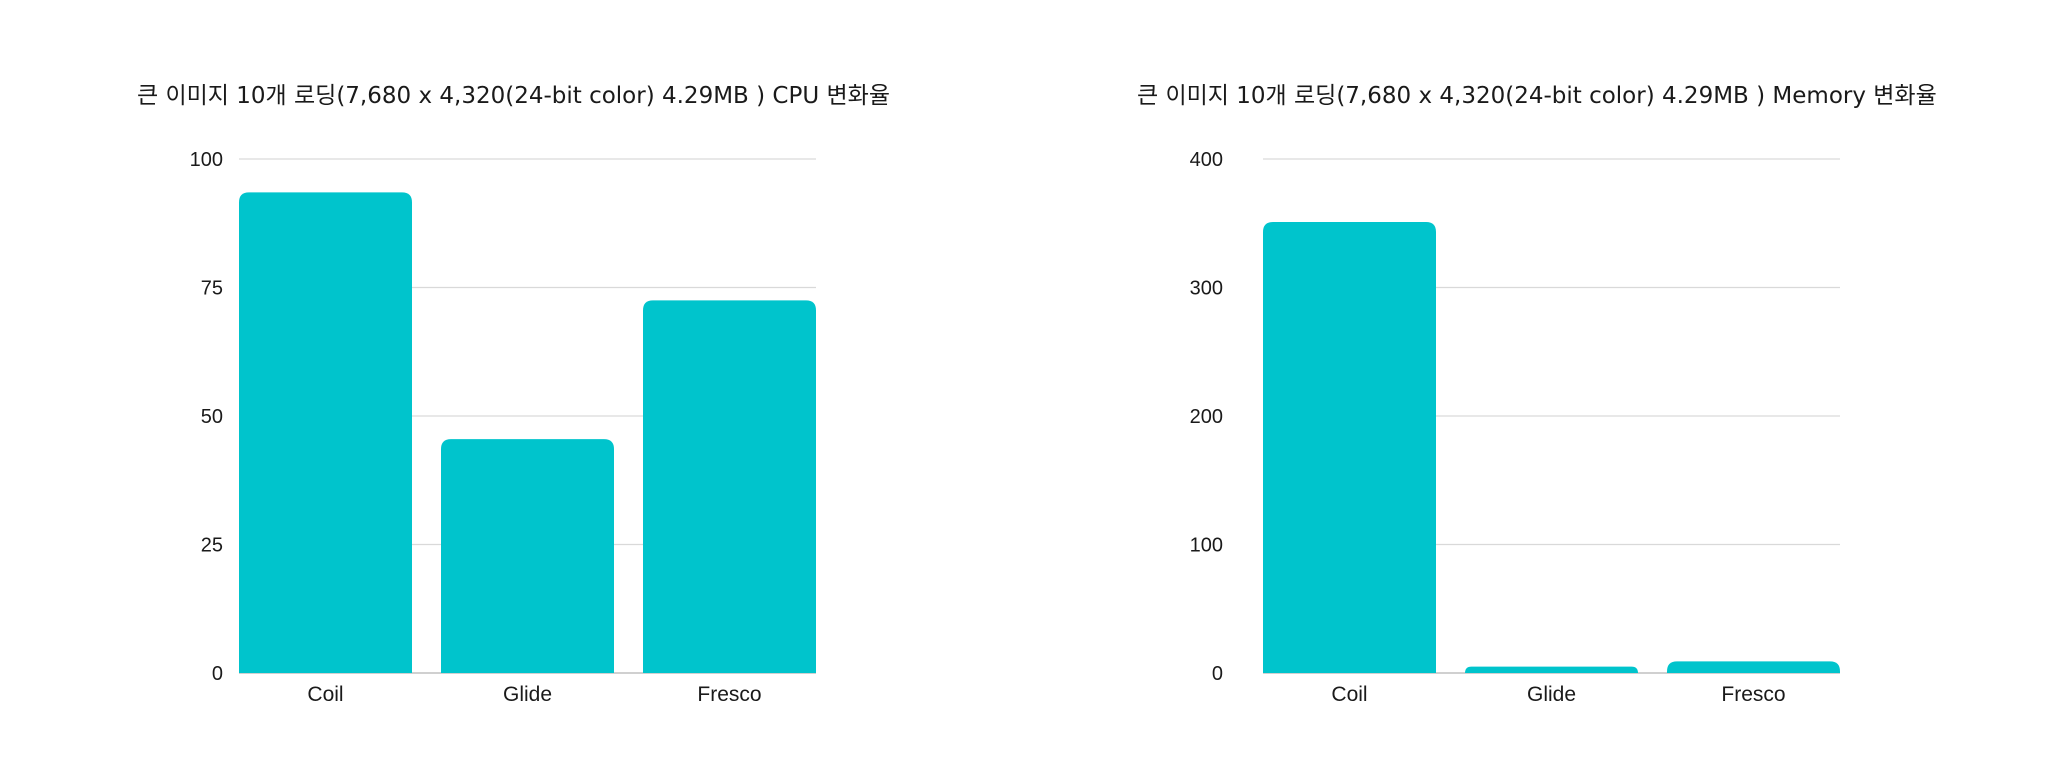 The image size is (2048, 768). I want to click on y-tick-label: 400, so click(1206, 160).